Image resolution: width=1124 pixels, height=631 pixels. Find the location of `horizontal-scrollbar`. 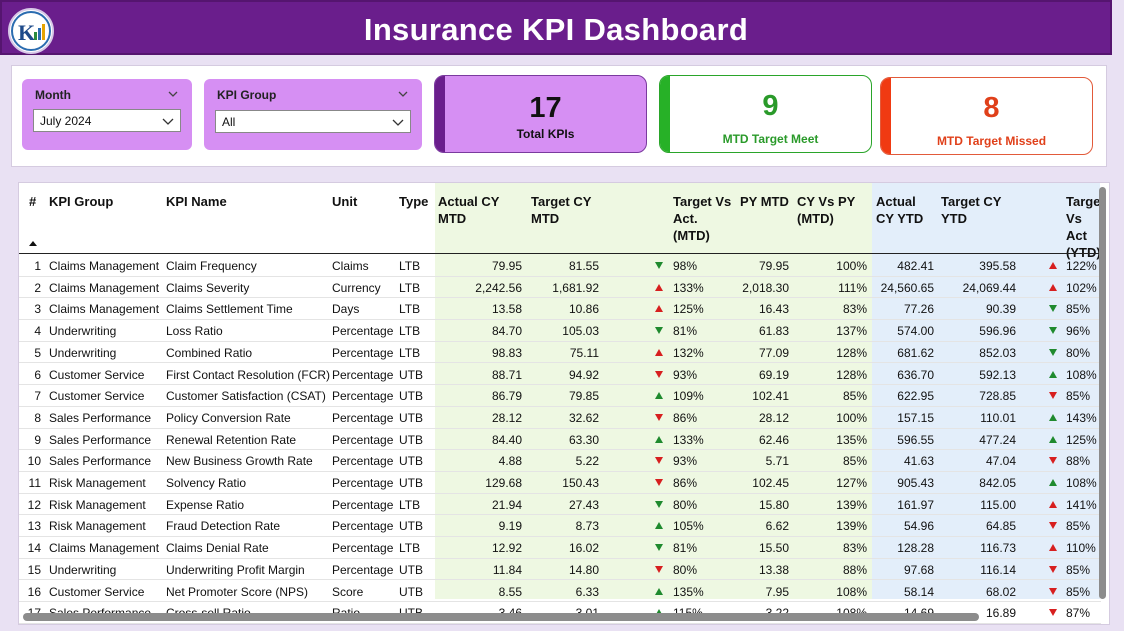

horizontal-scrollbar is located at coordinates (501, 617).